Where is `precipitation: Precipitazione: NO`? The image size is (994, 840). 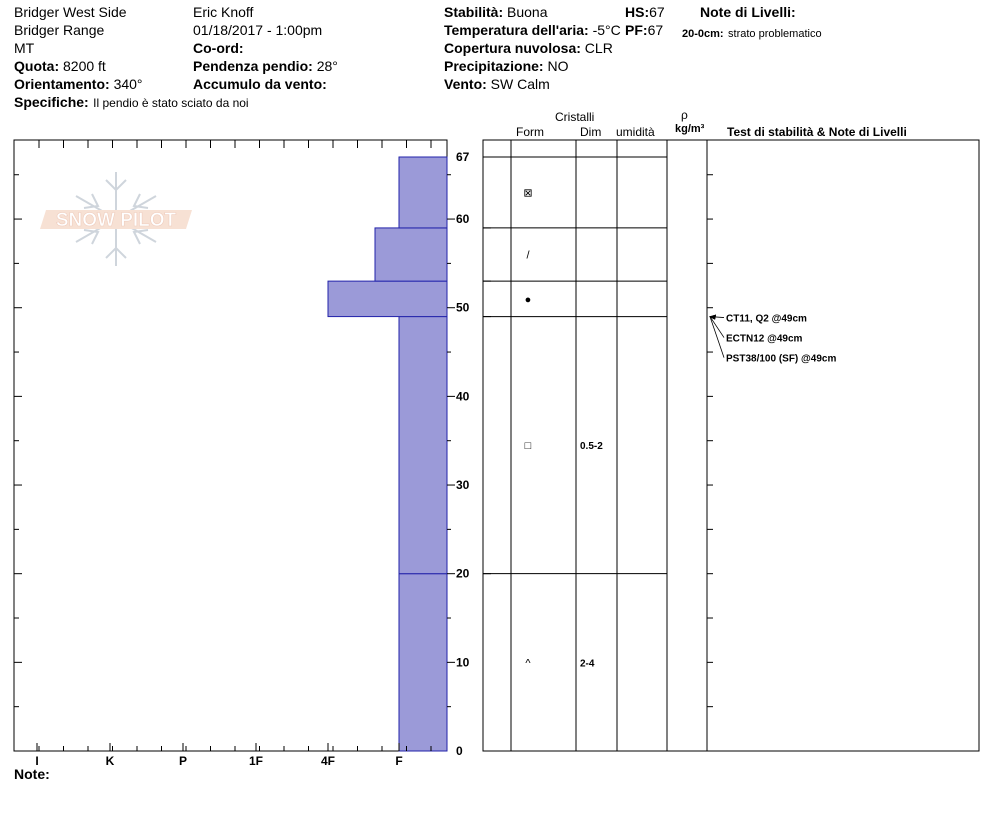 precipitation: Precipitazione: NO is located at coordinates (506, 66).